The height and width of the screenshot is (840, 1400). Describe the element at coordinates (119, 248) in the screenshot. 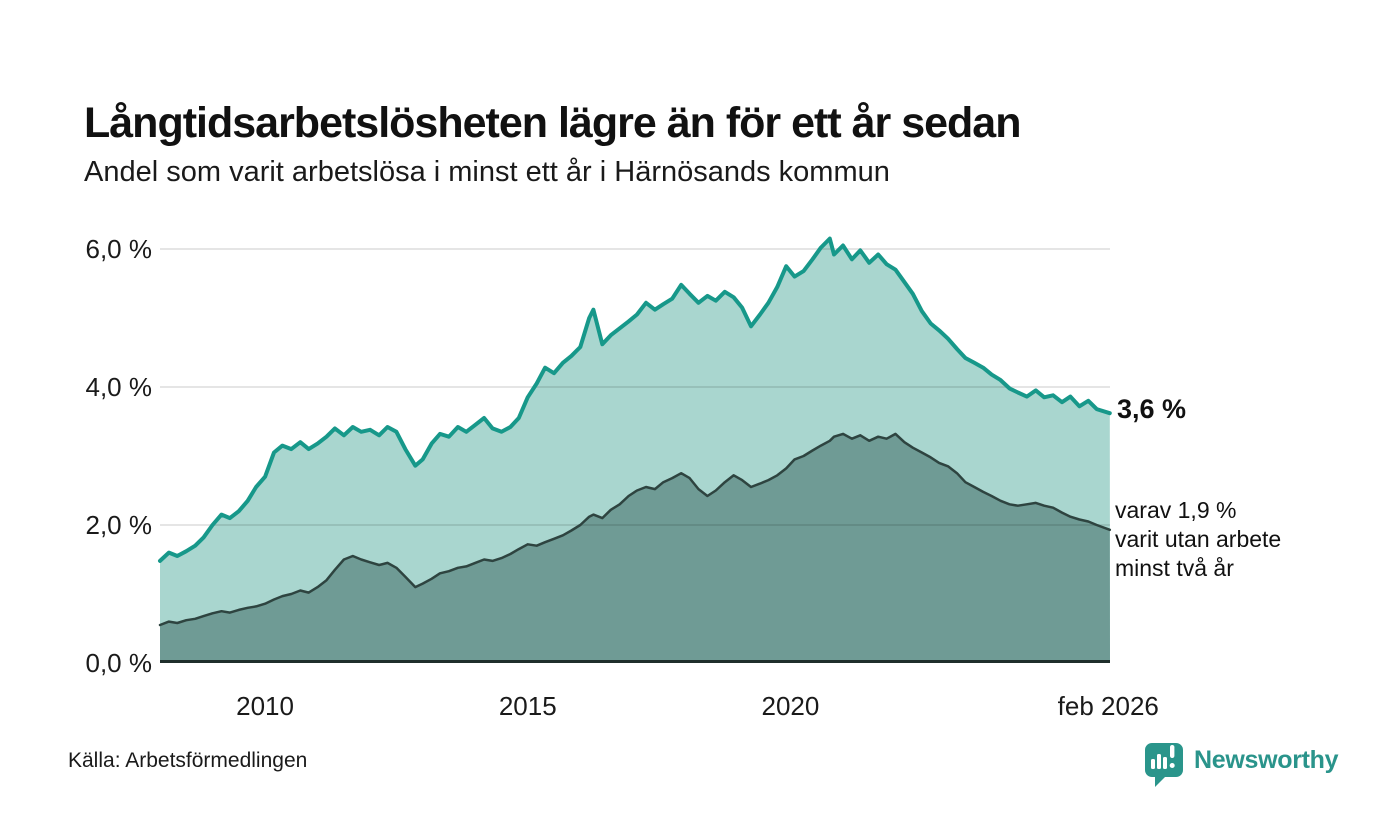

I see `y-tick-label: 6,0 %` at that location.